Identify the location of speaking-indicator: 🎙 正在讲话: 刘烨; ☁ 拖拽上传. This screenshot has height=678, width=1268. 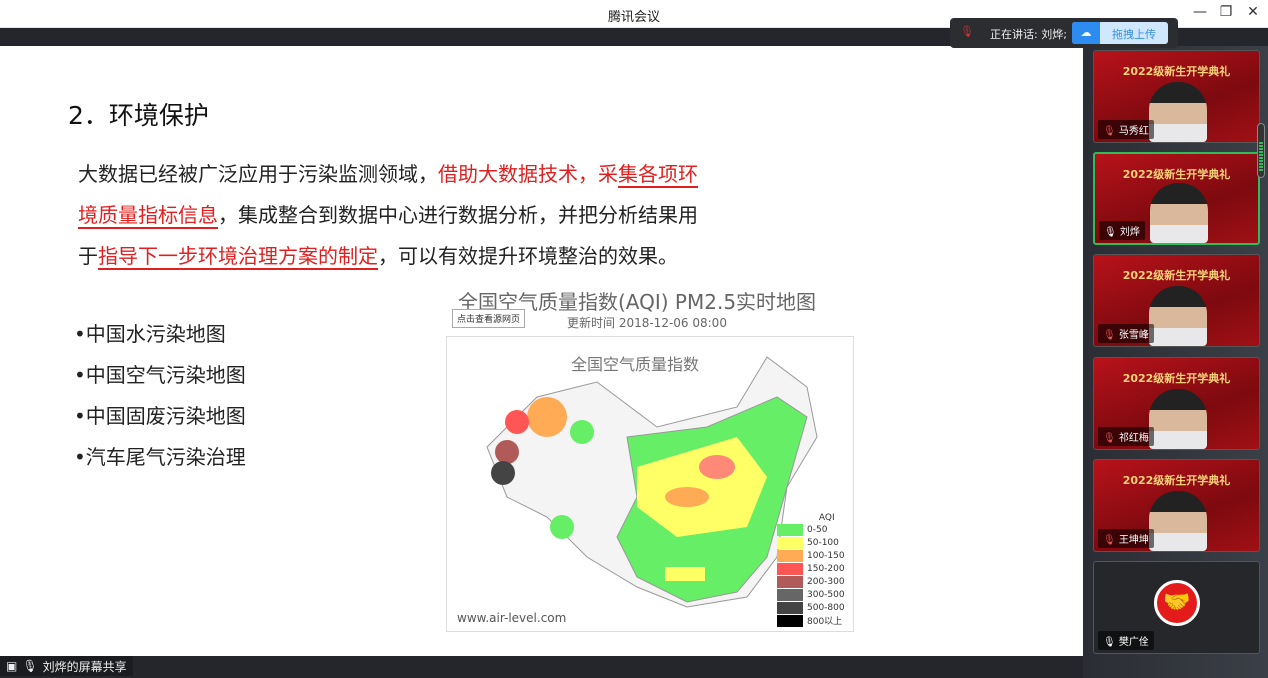
(1064, 33).